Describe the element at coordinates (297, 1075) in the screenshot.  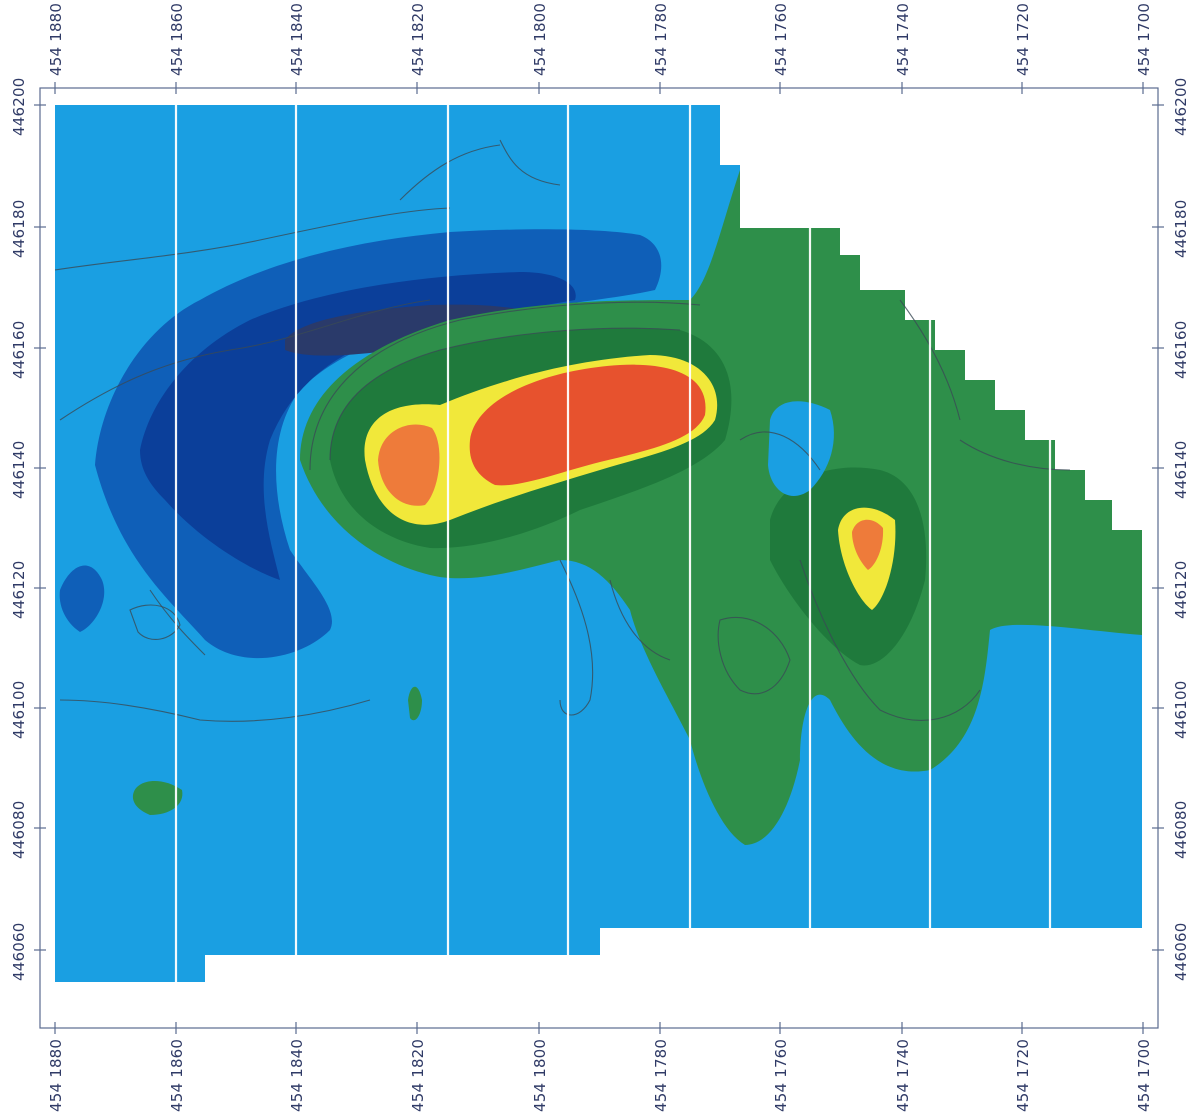
I see `bottom-tick-label: 454 1840` at that location.